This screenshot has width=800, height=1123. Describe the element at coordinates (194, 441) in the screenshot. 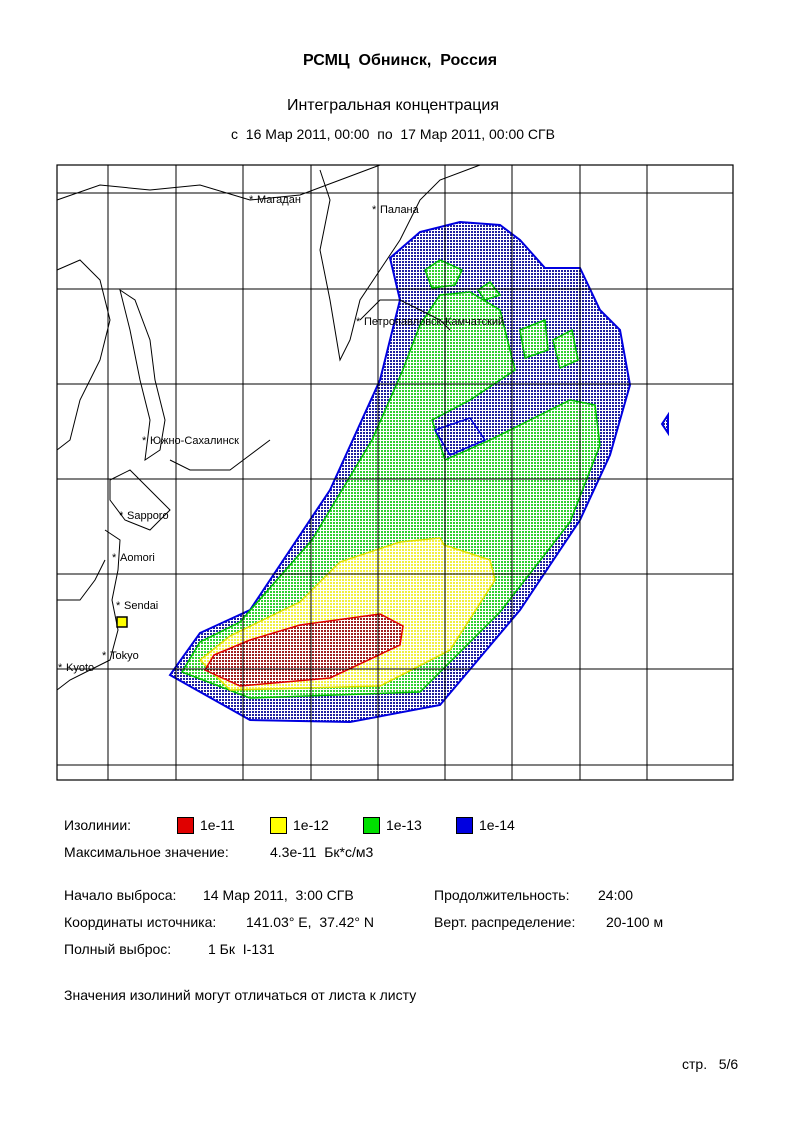

I see `city-label: Южно-Сахалинск` at that location.